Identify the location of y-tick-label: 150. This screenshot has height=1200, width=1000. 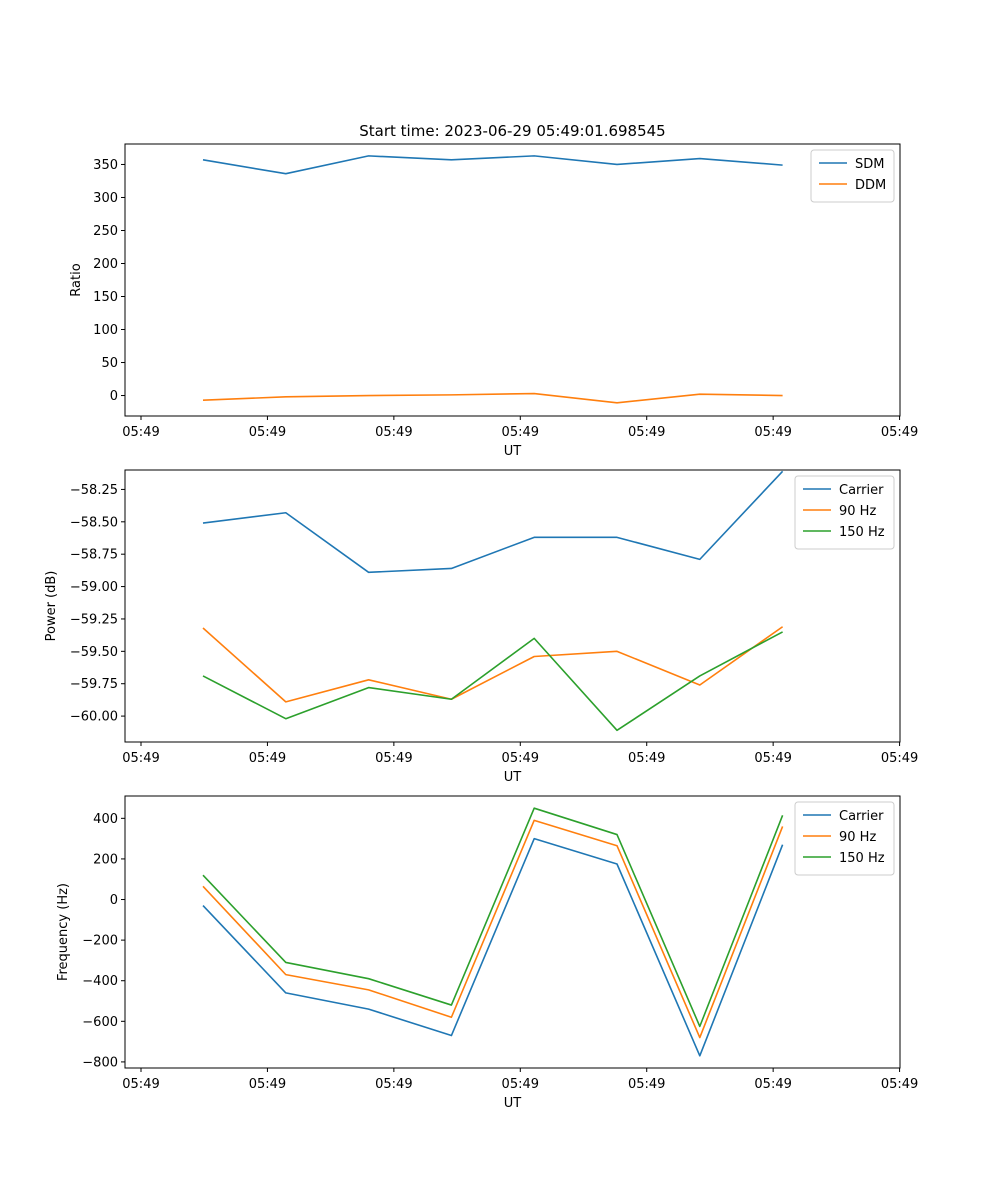
(105, 297).